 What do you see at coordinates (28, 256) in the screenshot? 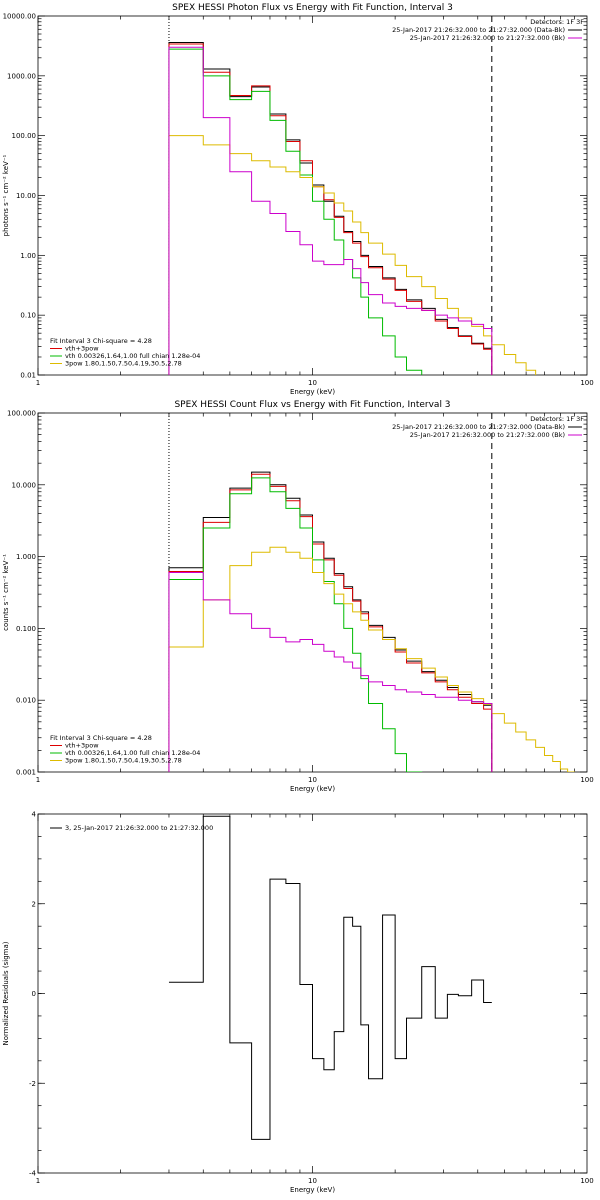
I see `y-tick-label: 1.00` at bounding box center [28, 256].